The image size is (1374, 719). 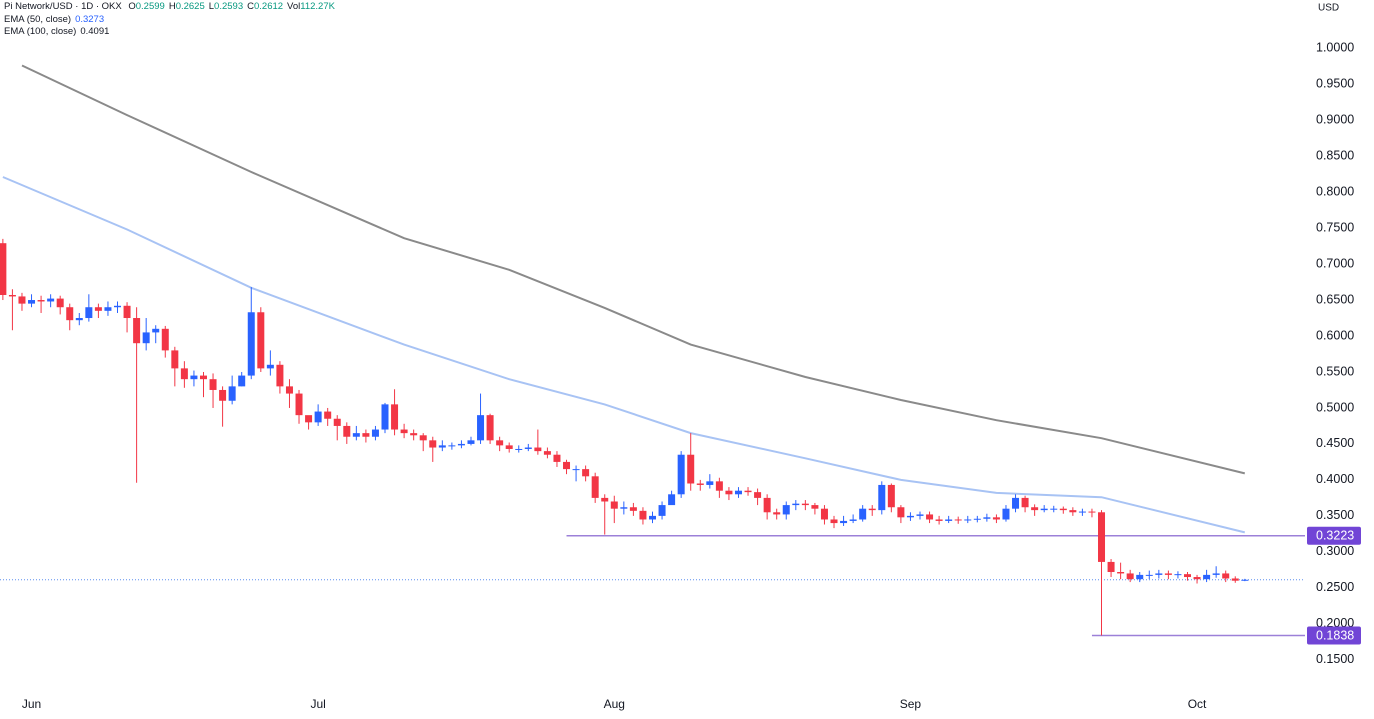 What do you see at coordinates (150, 6) in the screenshot?
I see `ohlc-value: 0.2599` at bounding box center [150, 6].